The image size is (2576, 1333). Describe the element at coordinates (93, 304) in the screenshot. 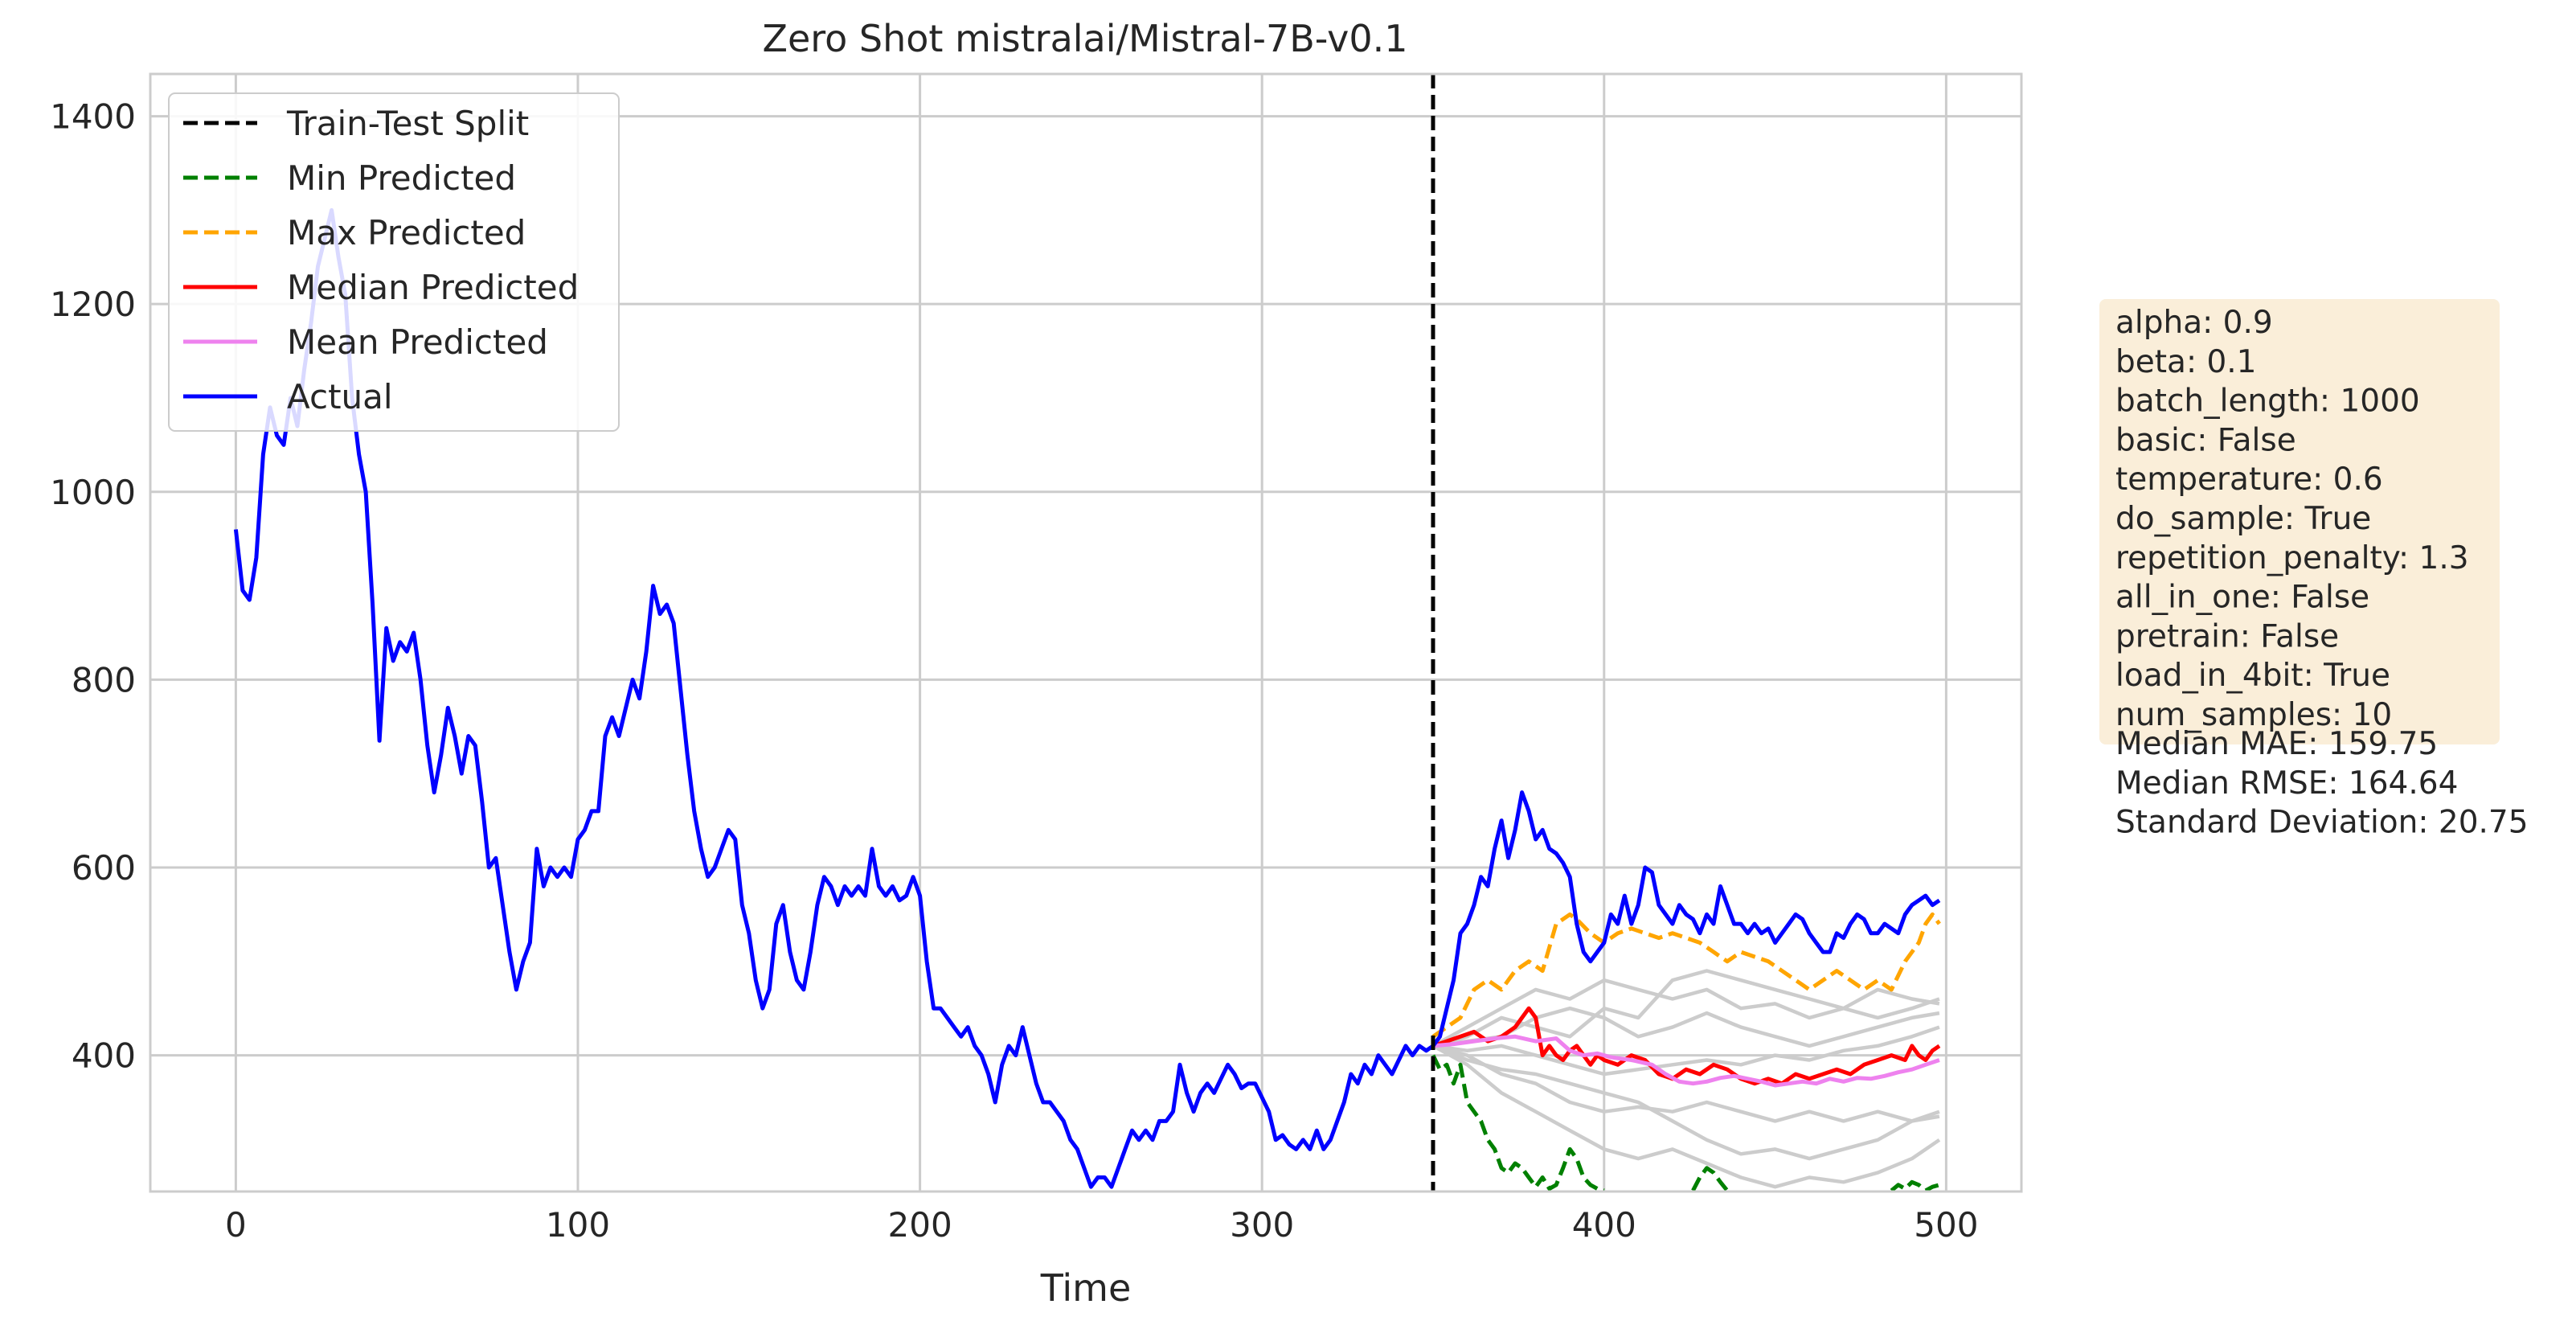

I see `y-tick-label: 1200` at that location.